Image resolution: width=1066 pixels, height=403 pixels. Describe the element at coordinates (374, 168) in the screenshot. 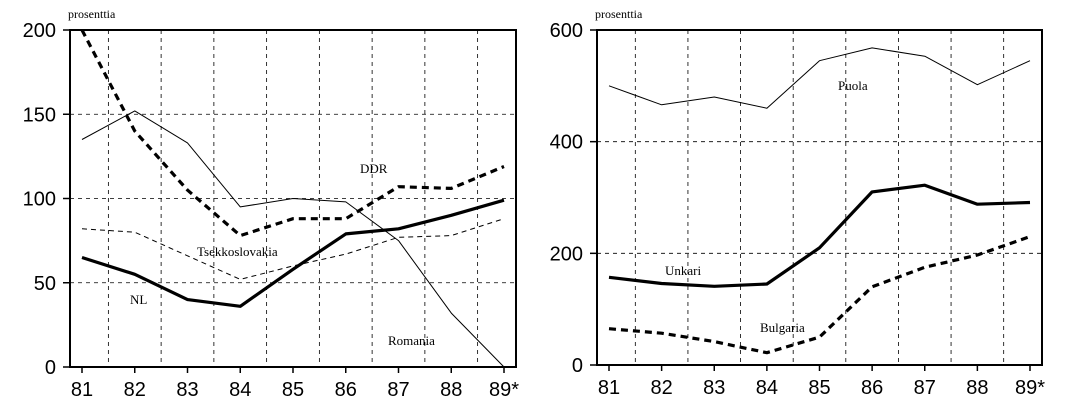

I see `series-label-ddr: DDR` at that location.